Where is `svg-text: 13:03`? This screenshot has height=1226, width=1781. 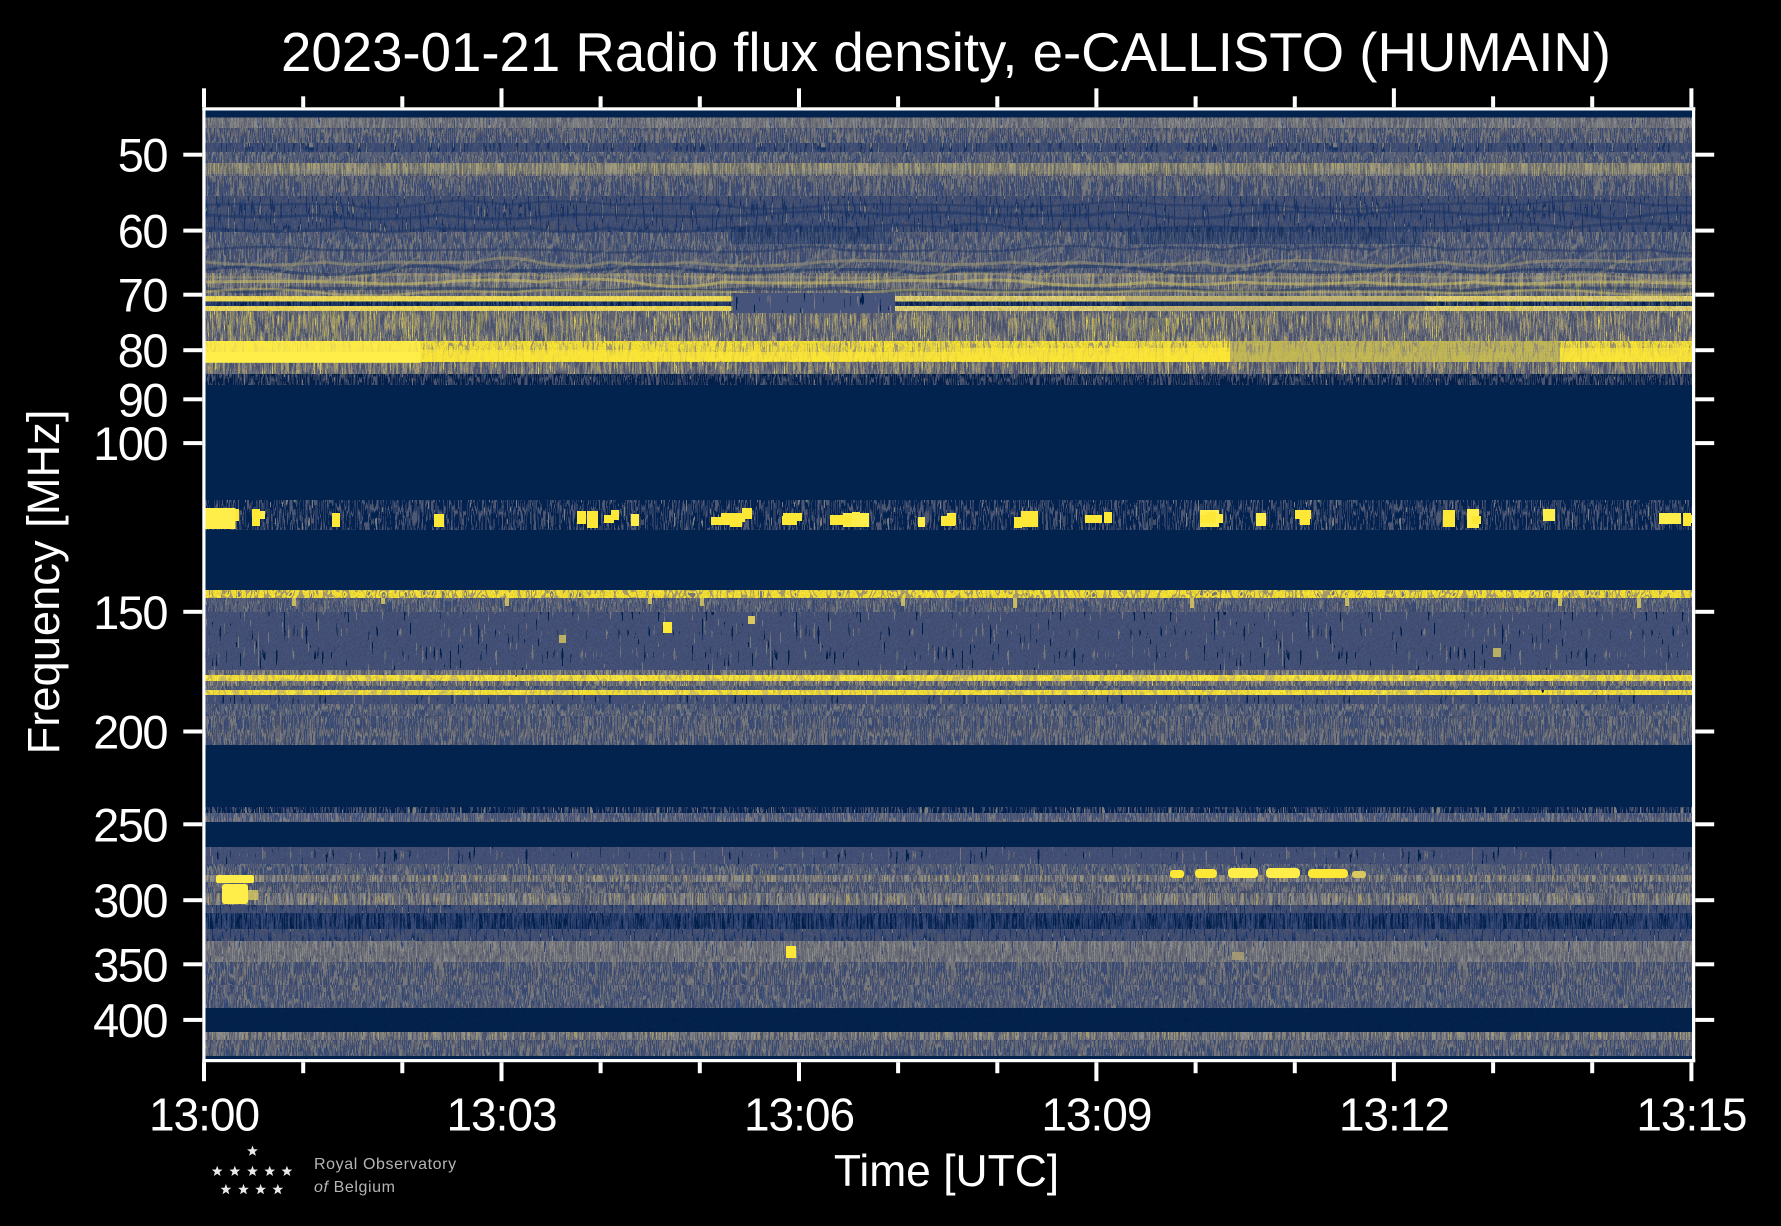
svg-text: 13:03 is located at coordinates (501, 1115).